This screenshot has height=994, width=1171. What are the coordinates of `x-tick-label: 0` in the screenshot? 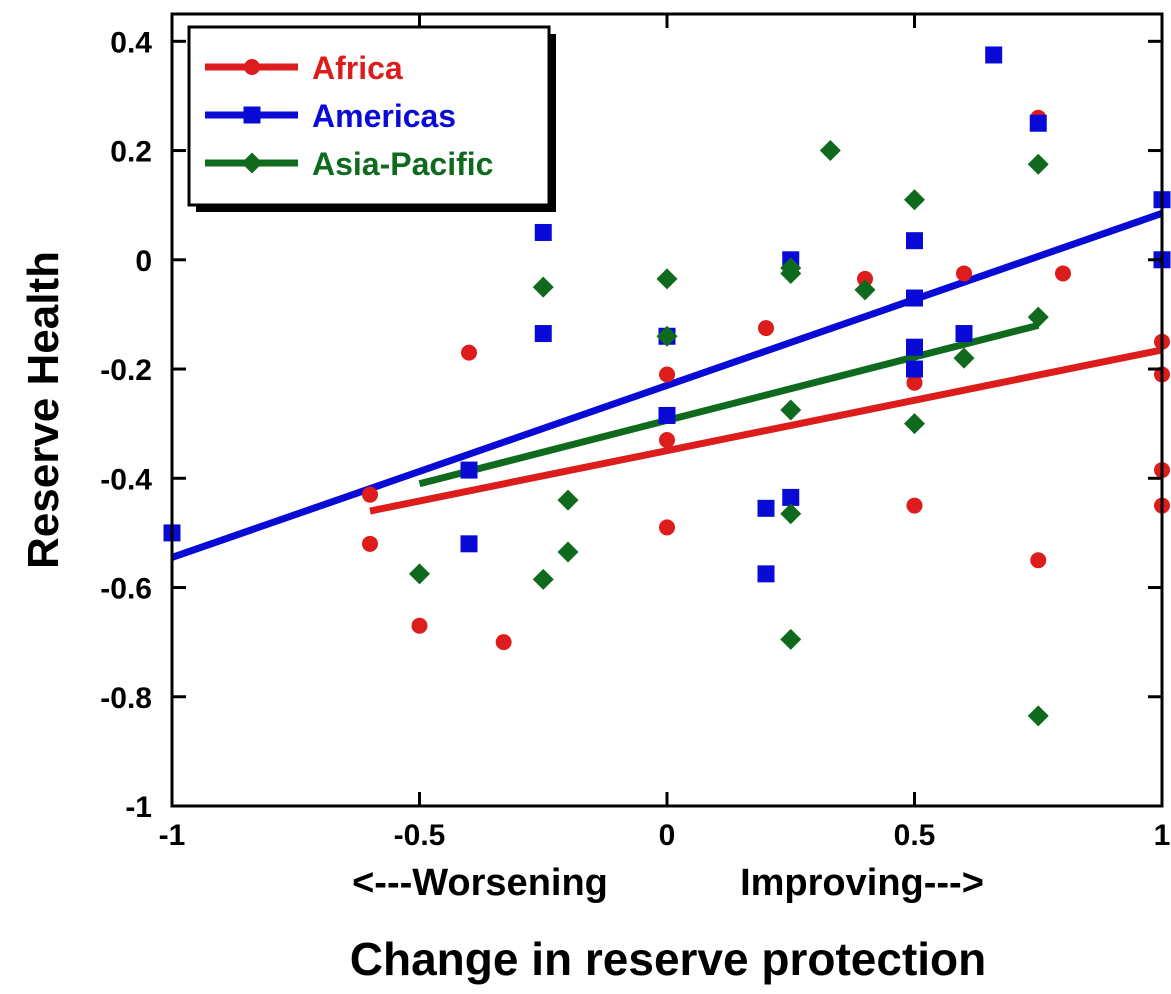 It's located at (667, 835).